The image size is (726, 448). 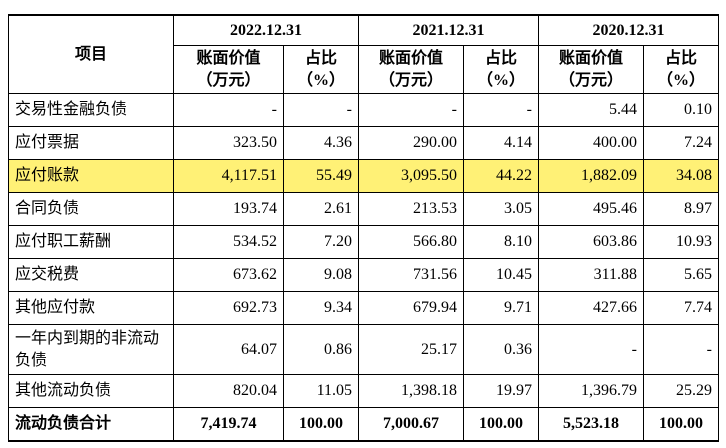 I want to click on cell-value: 427.66, so click(x=591, y=308).